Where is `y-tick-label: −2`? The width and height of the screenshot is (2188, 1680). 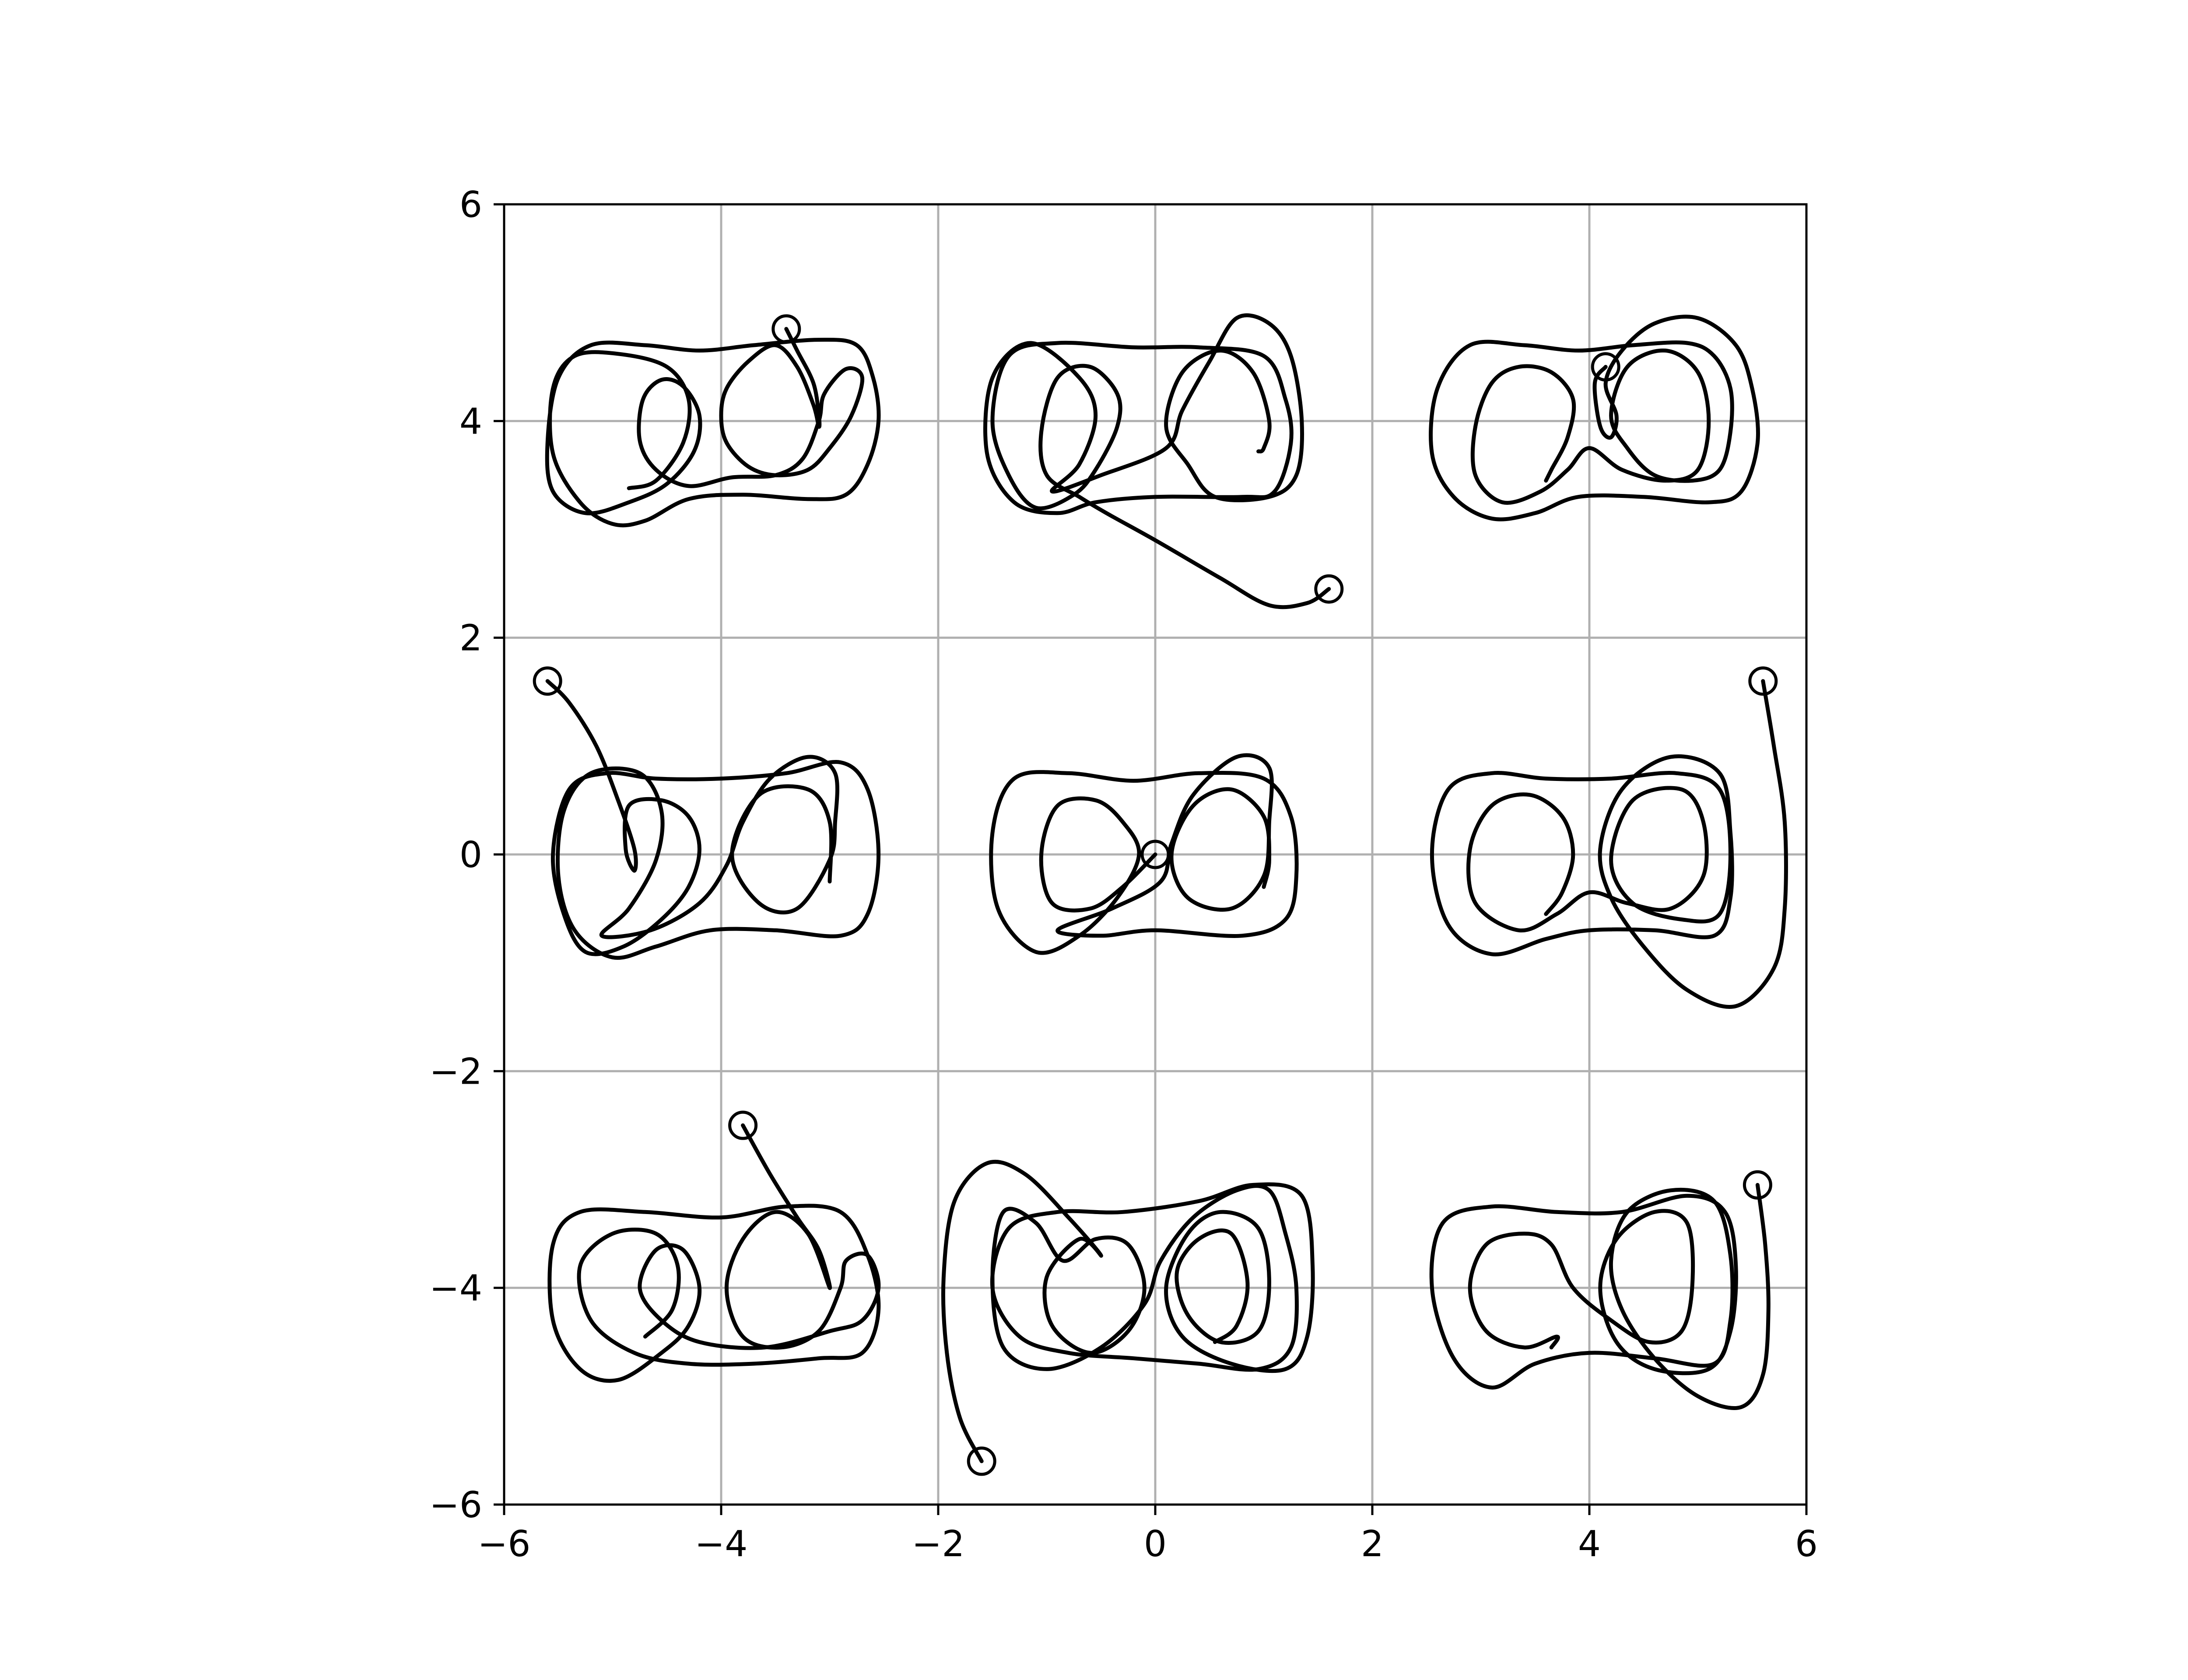 y-tick-label: −2 is located at coordinates (455, 1071).